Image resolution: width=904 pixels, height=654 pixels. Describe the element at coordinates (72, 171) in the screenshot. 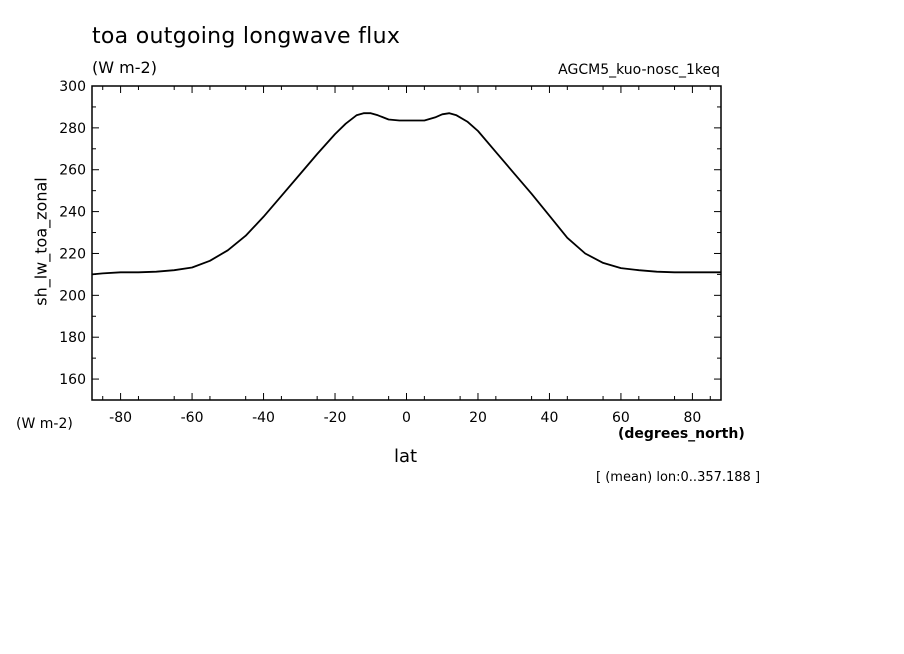

I see `y-tick-label: 260` at that location.